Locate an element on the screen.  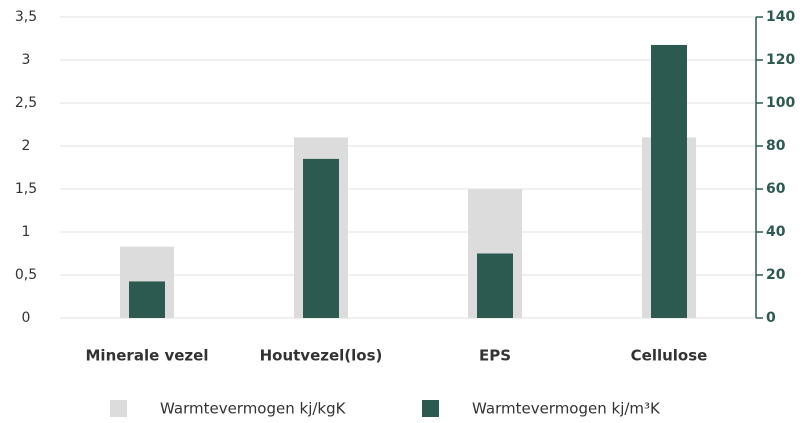
y2-tick-label: 140 is located at coordinates (780, 17).